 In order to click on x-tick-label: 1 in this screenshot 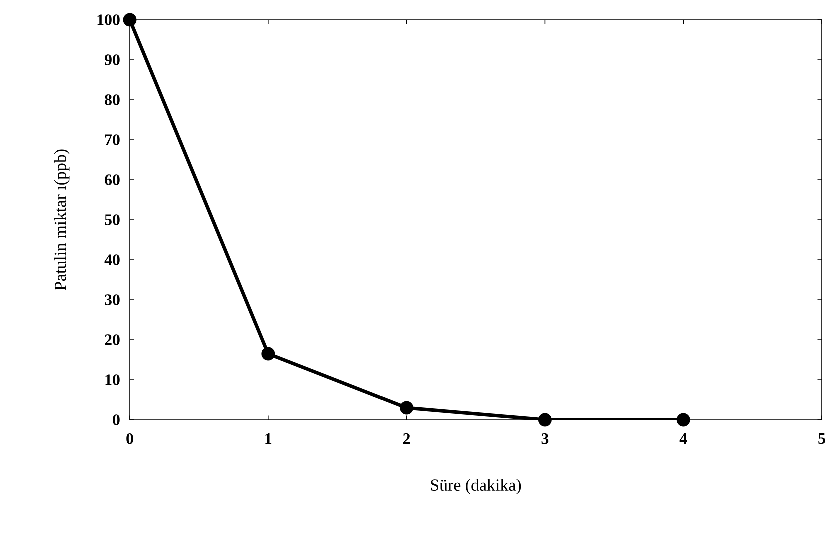, I will do `click(269, 439)`.